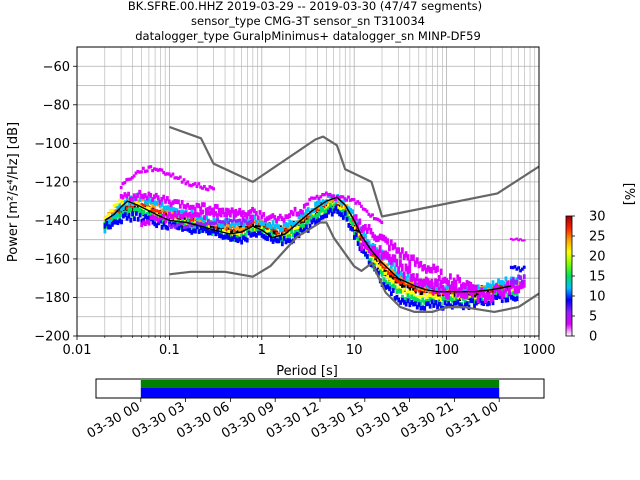 The image size is (640, 480). Describe the element at coordinates (446, 350) in the screenshot. I see `x-tick-label: 100` at that location.